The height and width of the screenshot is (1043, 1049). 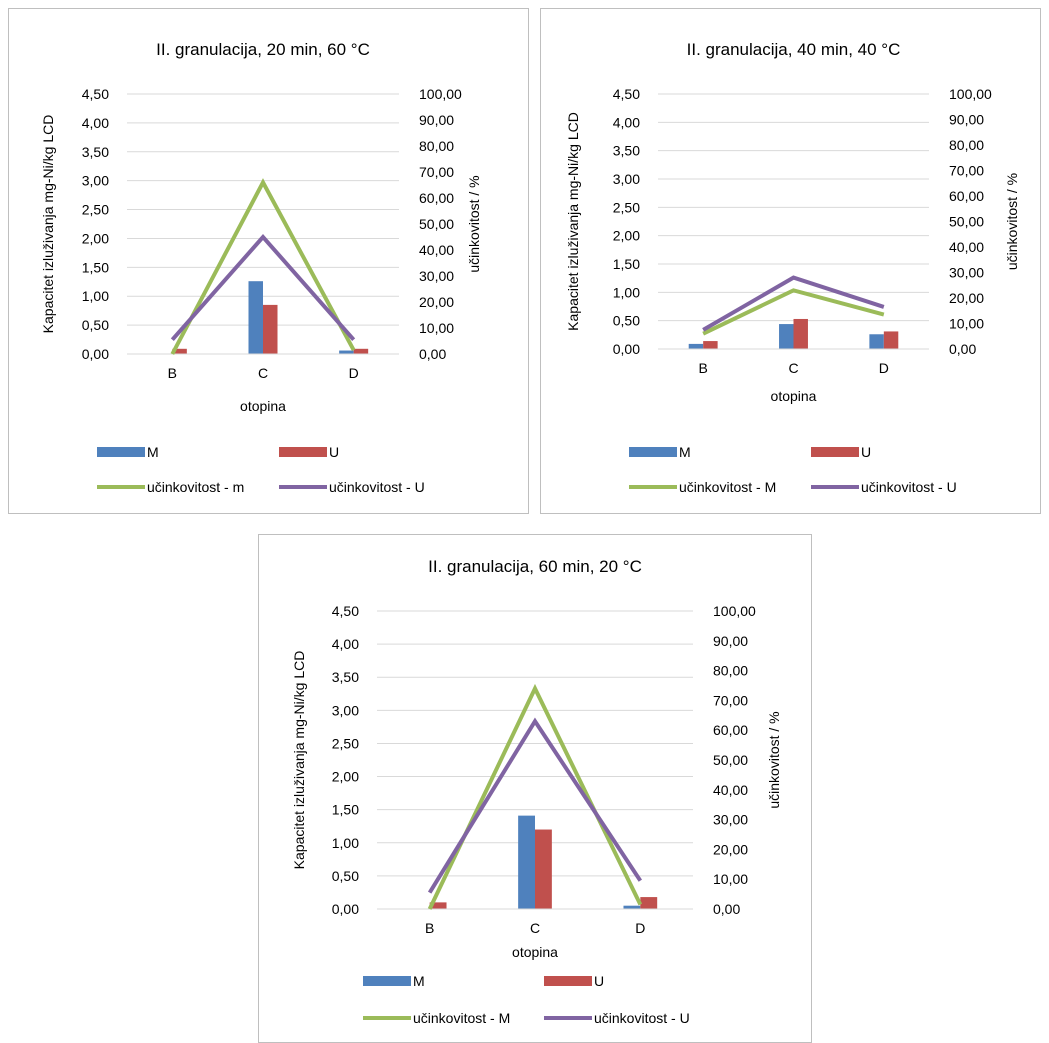 I want to click on legend-swatch-U, so click(x=303, y=452).